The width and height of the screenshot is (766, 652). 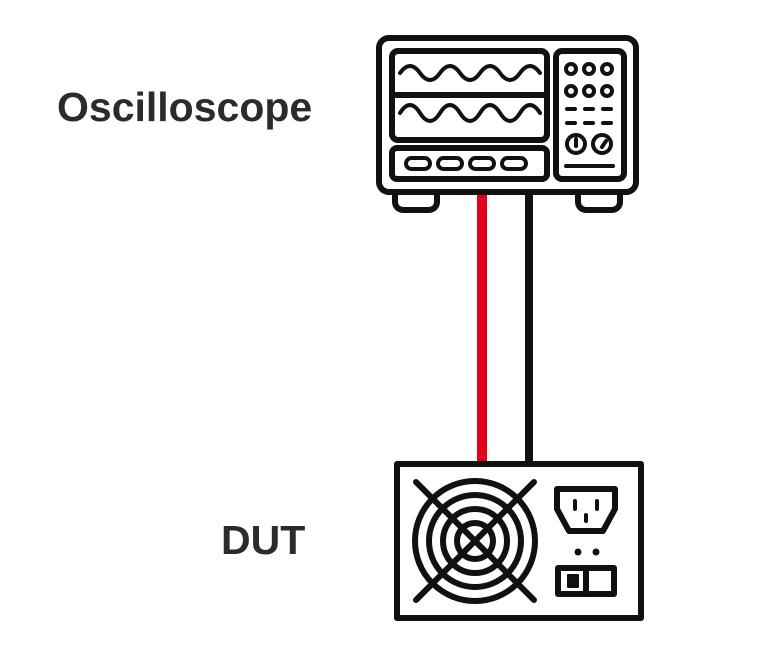 What do you see at coordinates (589, 115) in the screenshot?
I see `oscilloscope-controls` at bounding box center [589, 115].